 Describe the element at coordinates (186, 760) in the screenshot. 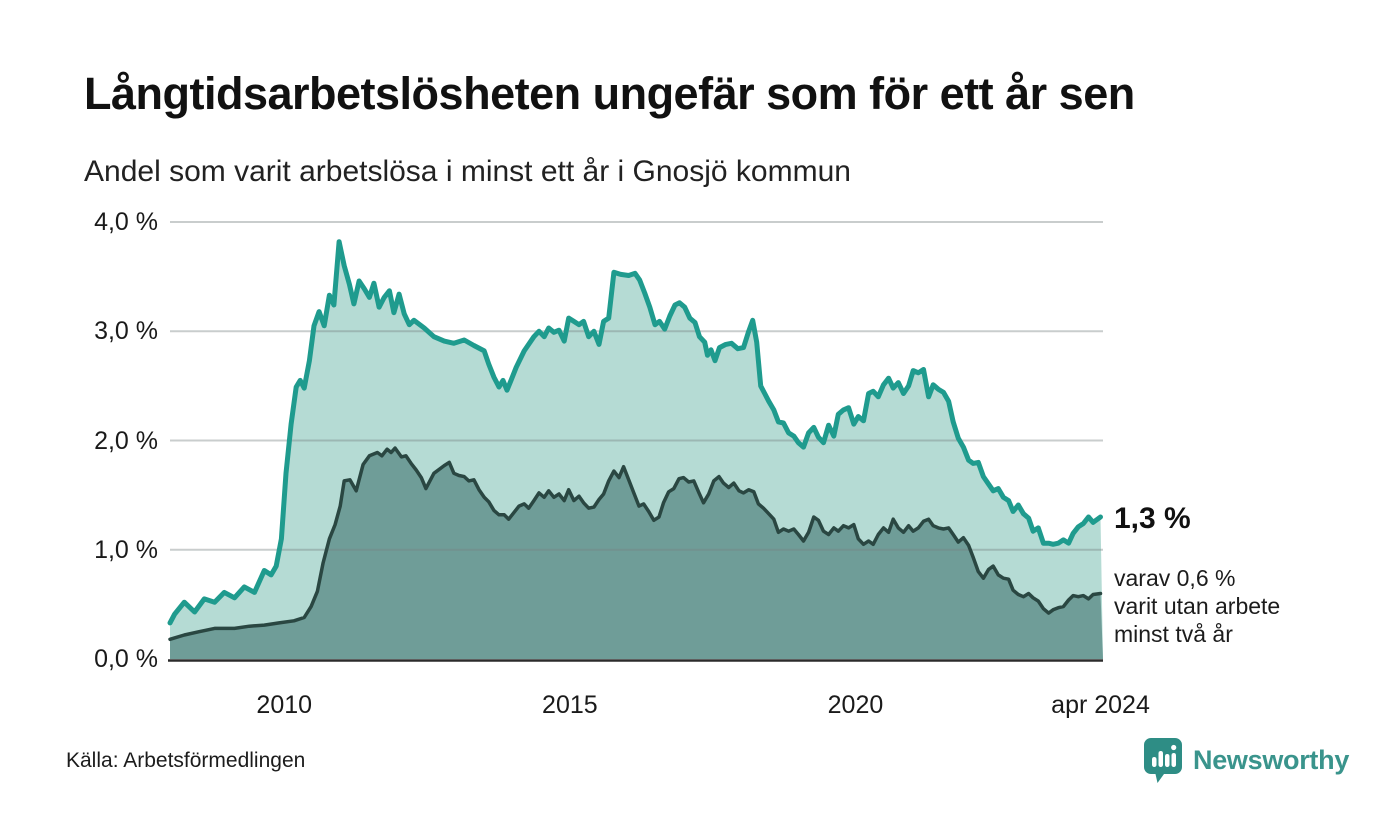

I see `source-attribution: Källa: Arbetsförmedlingen` at that location.